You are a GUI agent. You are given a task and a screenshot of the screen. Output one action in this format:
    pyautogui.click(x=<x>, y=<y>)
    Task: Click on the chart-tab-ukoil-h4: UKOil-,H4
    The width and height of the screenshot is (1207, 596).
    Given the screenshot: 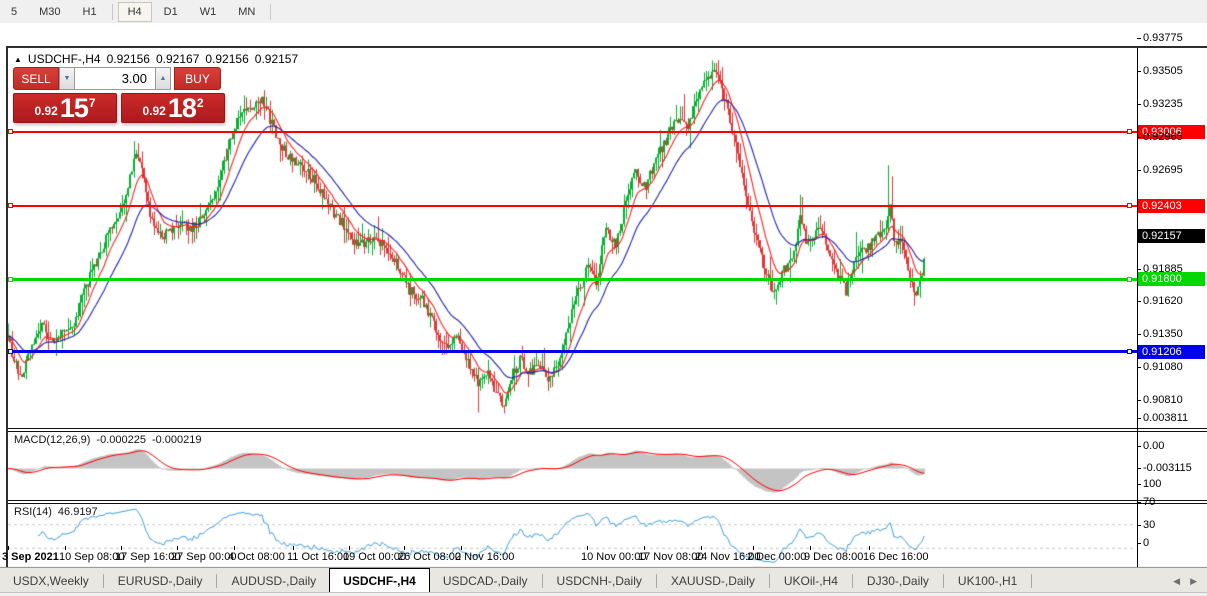 What is the action you would take?
    pyautogui.click(x=810, y=581)
    